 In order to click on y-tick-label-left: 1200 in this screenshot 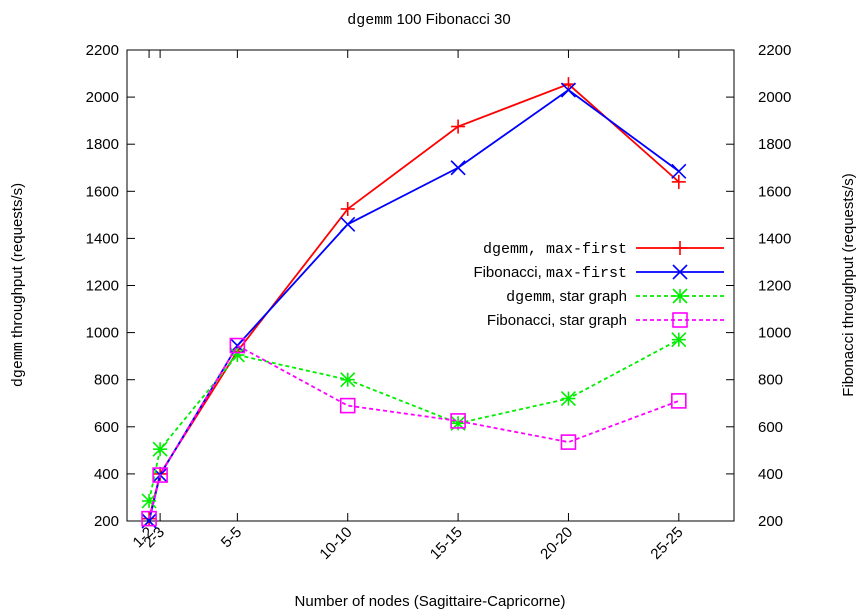, I will do `click(102, 286)`.